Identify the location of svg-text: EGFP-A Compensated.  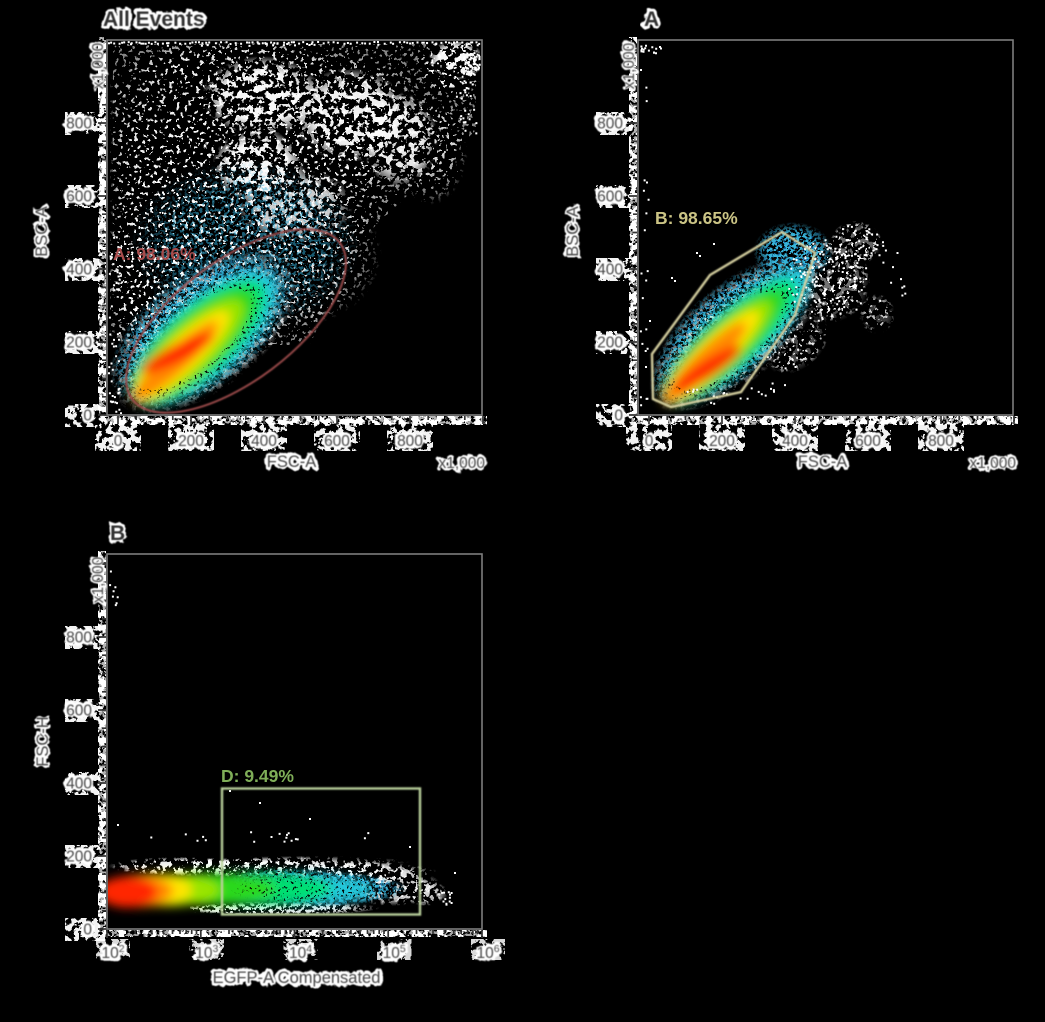
(297, 978).